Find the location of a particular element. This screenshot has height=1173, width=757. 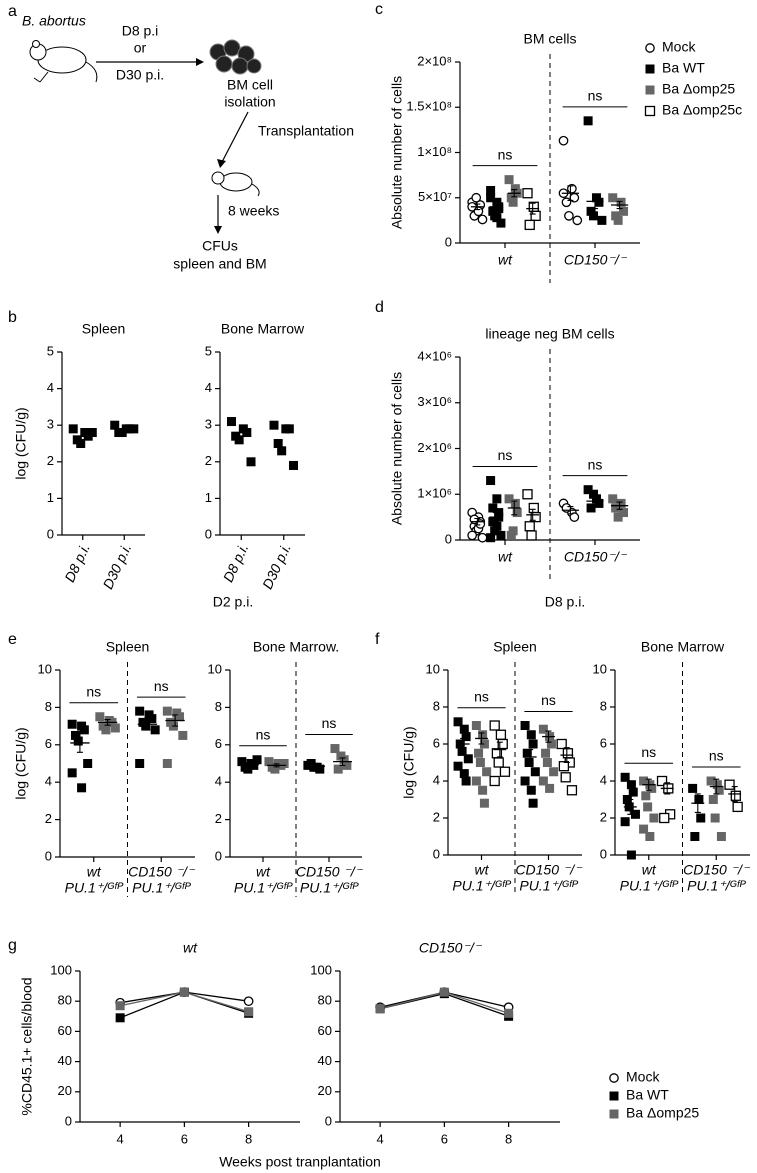

y-tick-label: 6 is located at coordinates (436, 742).